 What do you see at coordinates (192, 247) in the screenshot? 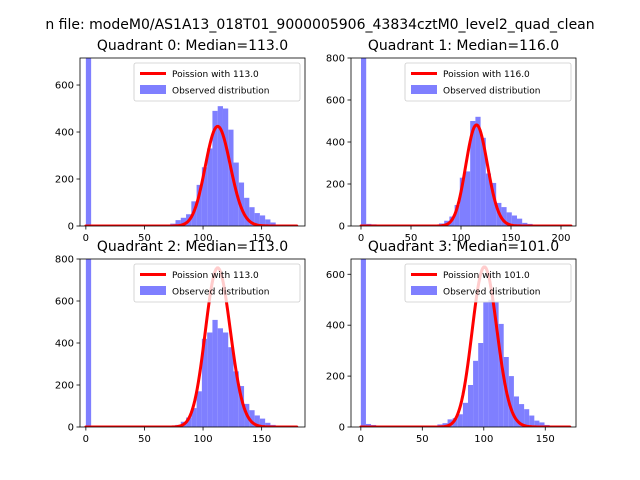
I see `panel-title: Quadrant 2: Median=113.0` at bounding box center [192, 247].